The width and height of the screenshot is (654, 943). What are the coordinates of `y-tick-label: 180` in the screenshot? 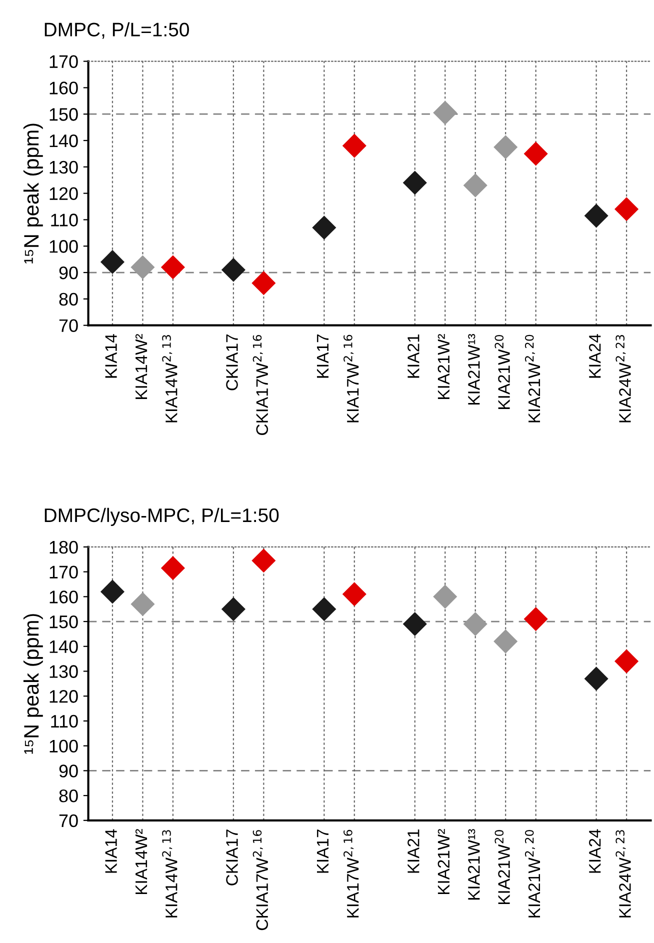 It's located at (64, 547).